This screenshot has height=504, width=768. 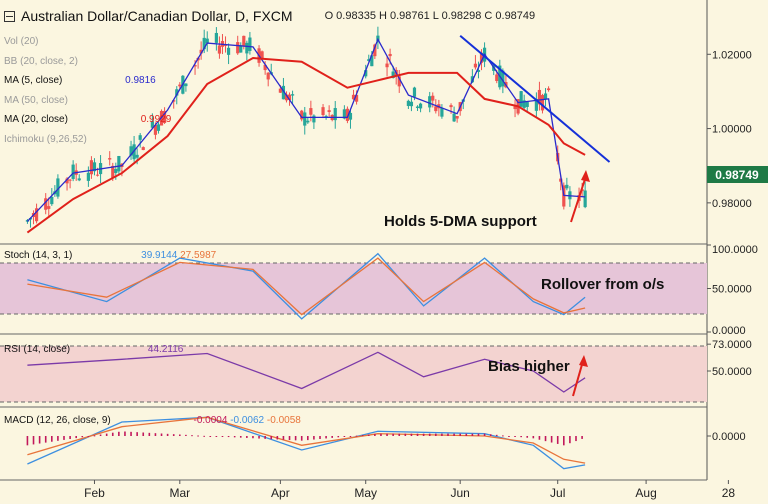 I want to click on macd-signal-line, so click(x=306, y=440).